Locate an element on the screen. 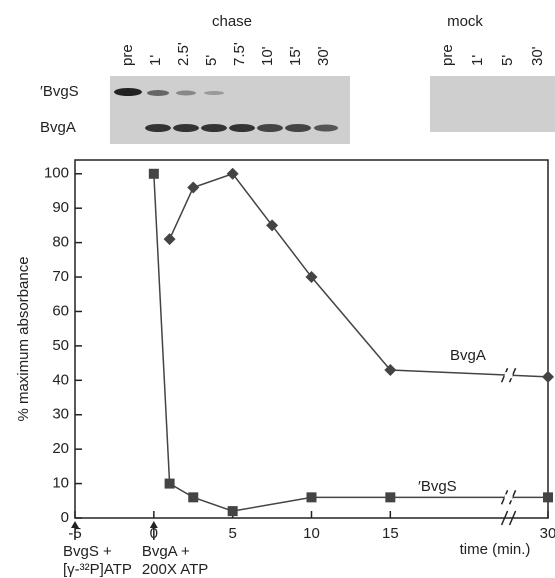 The width and height of the screenshot is (555, 578). x-tick-label: 5 is located at coordinates (232, 533).